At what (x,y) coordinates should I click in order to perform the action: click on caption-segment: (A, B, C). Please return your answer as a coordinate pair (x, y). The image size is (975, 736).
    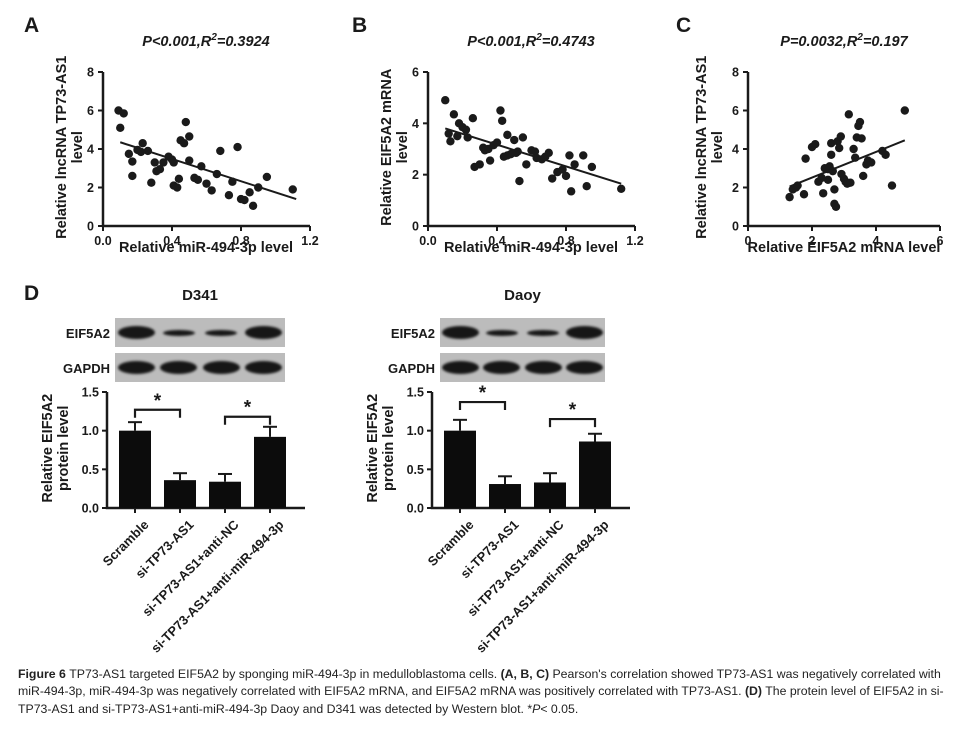
    Looking at the image, I should click on (525, 674).